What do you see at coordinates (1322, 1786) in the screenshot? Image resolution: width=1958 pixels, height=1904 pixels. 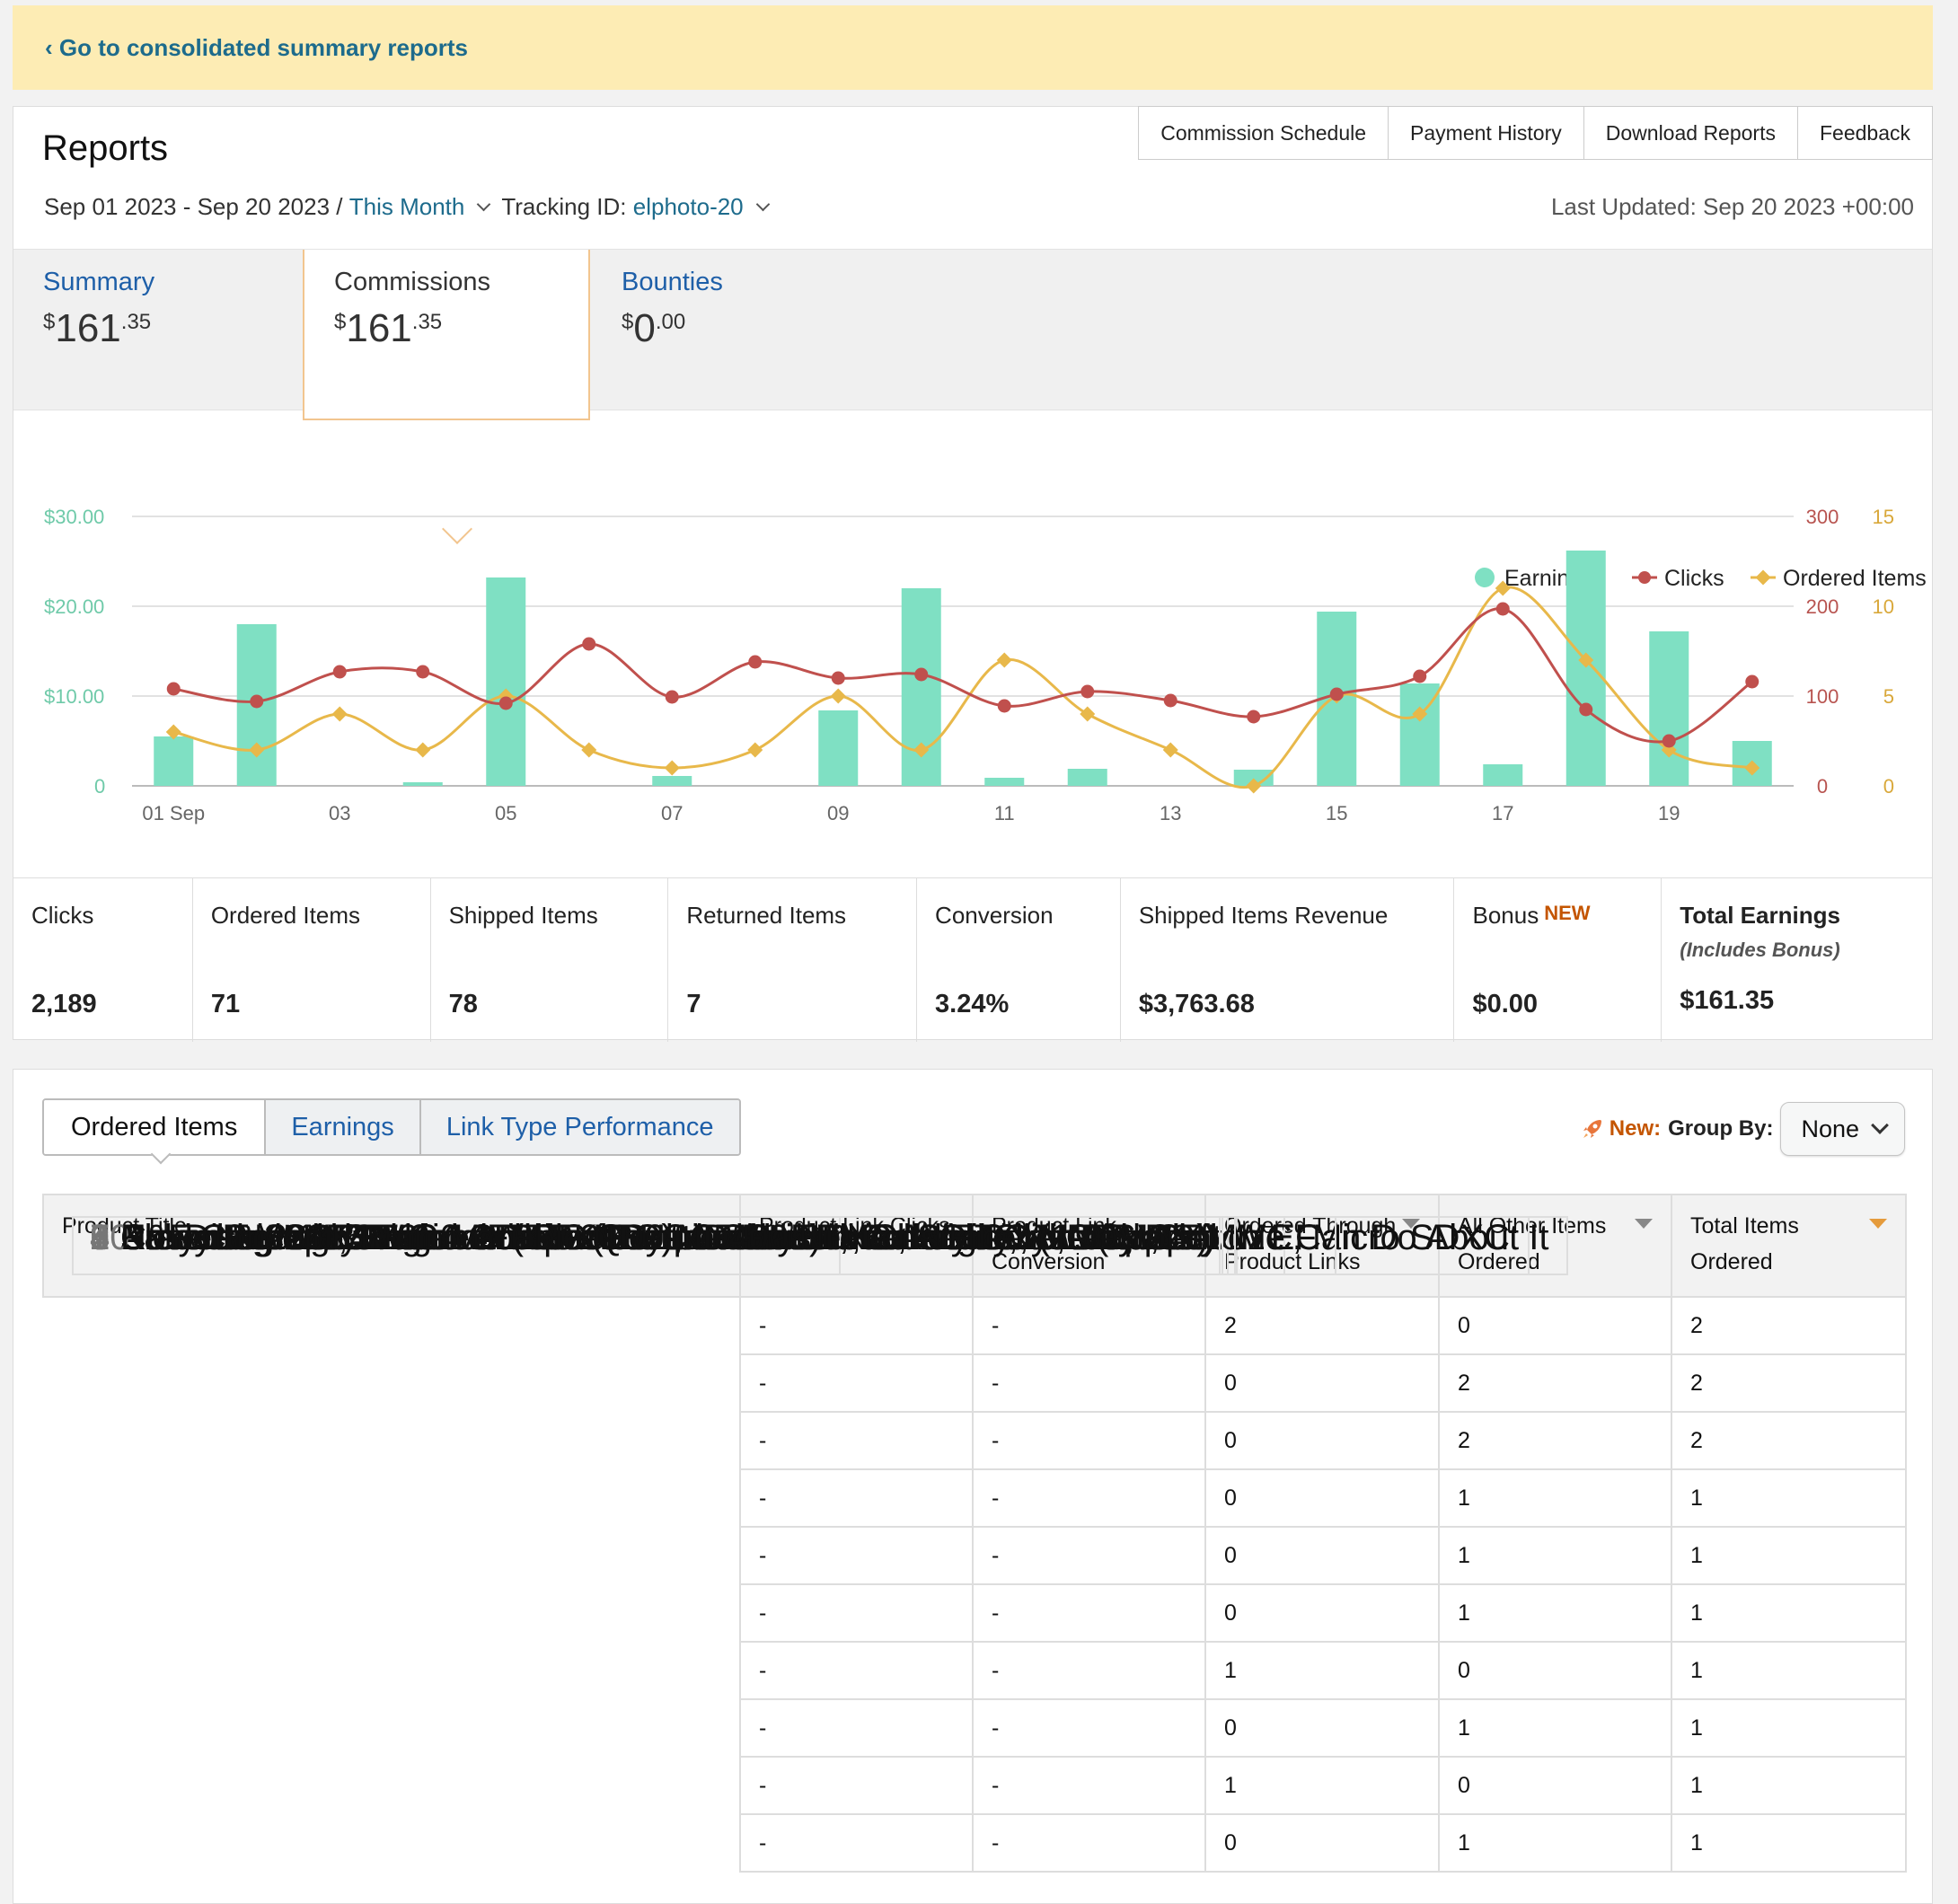 I see `cell-ordered-through: 1` at bounding box center [1322, 1786].